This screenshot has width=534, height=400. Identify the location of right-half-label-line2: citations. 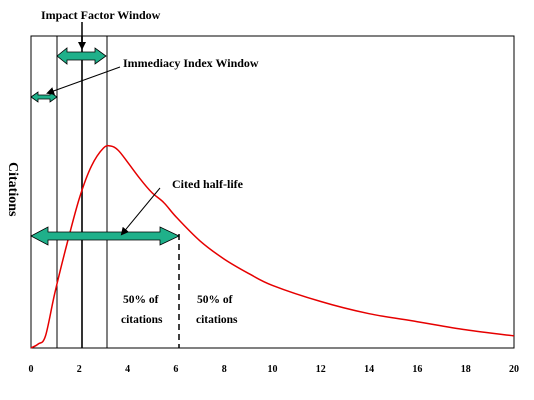
(217, 320).